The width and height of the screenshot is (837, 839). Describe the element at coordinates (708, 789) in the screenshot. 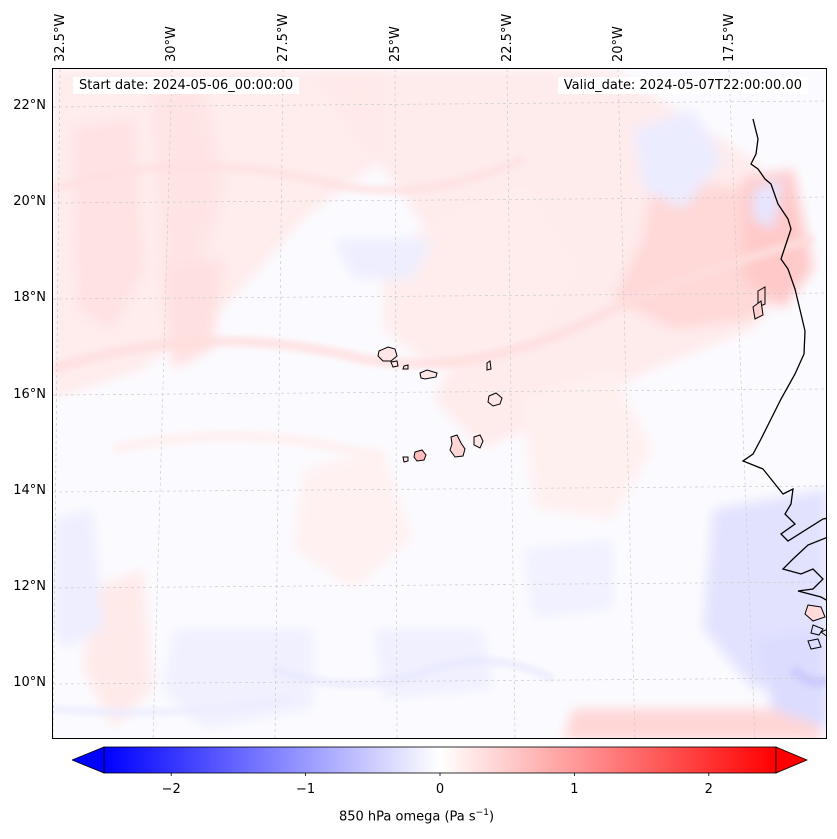

I see `colorbar-tick-label: 2` at that location.